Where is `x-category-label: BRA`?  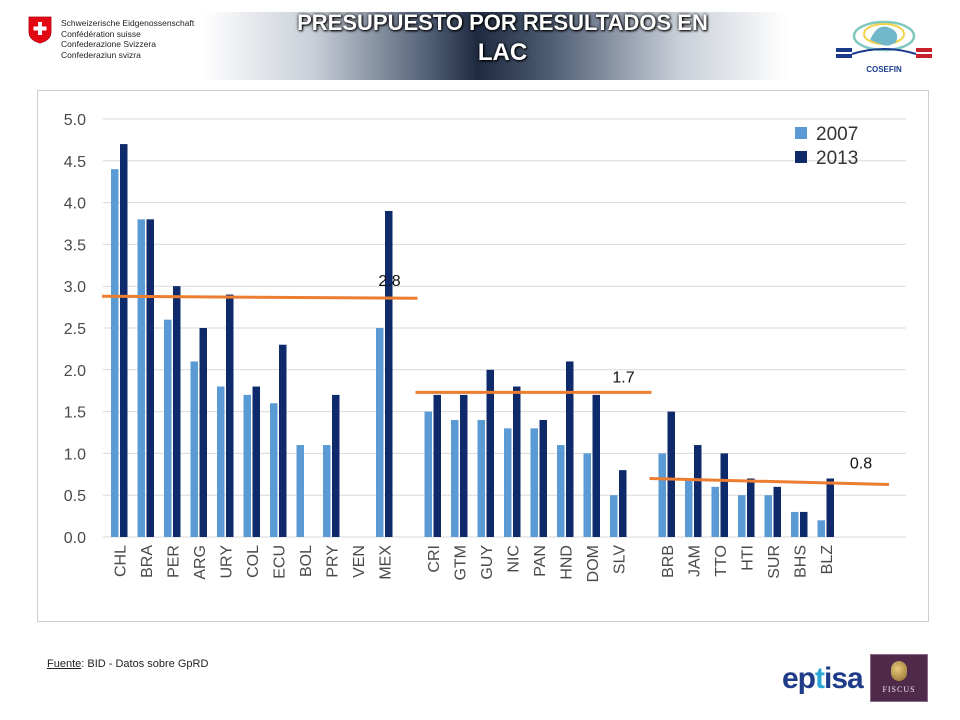
x-category-label: BRA is located at coordinates (147, 561).